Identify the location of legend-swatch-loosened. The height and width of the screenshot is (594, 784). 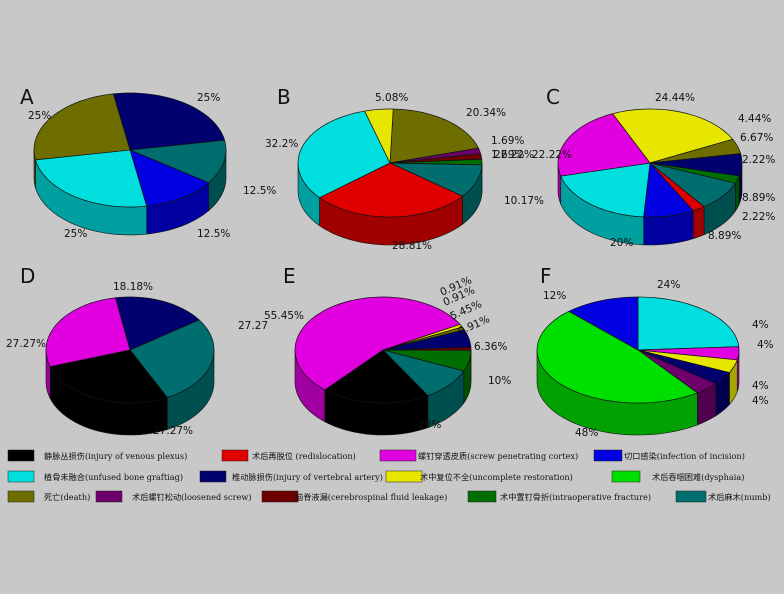
(109, 496).